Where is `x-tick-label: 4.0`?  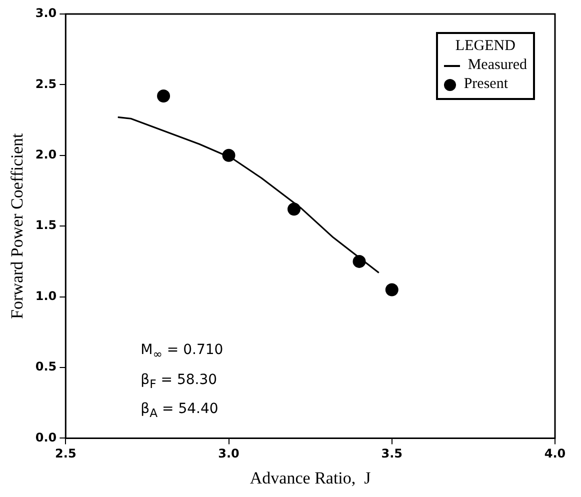
x-tick-label: 4.0 is located at coordinates (555, 453).